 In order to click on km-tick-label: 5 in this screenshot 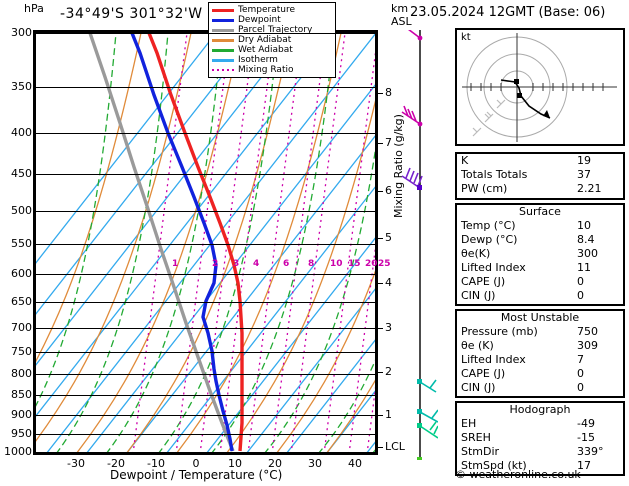, I will do `click(388, 237)`.